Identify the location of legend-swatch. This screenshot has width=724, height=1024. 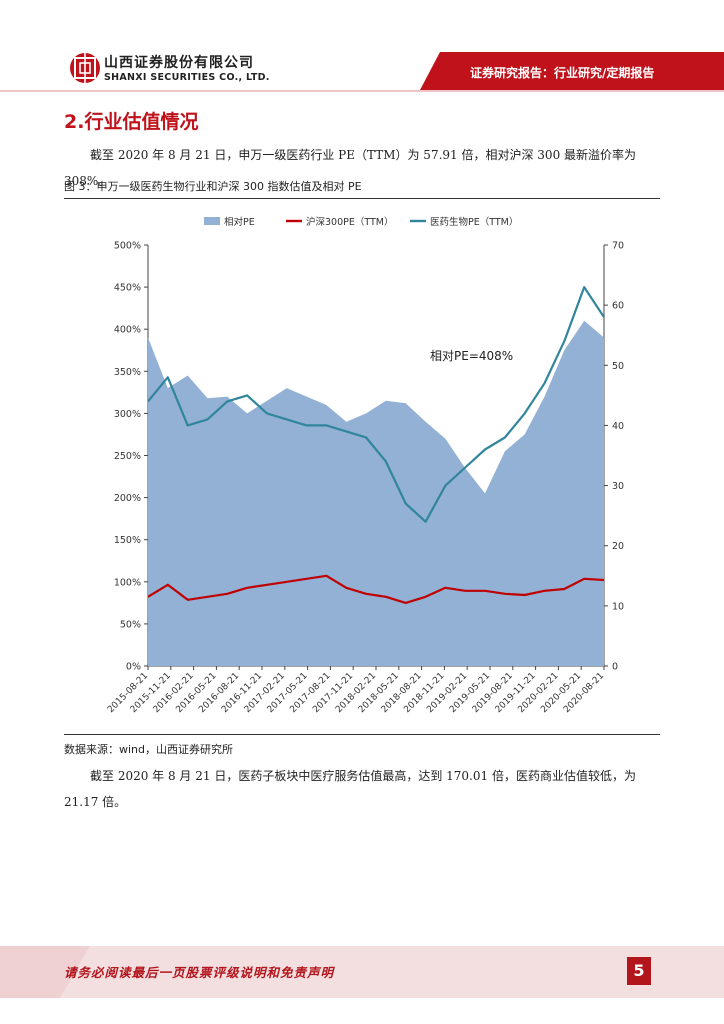
(212, 221).